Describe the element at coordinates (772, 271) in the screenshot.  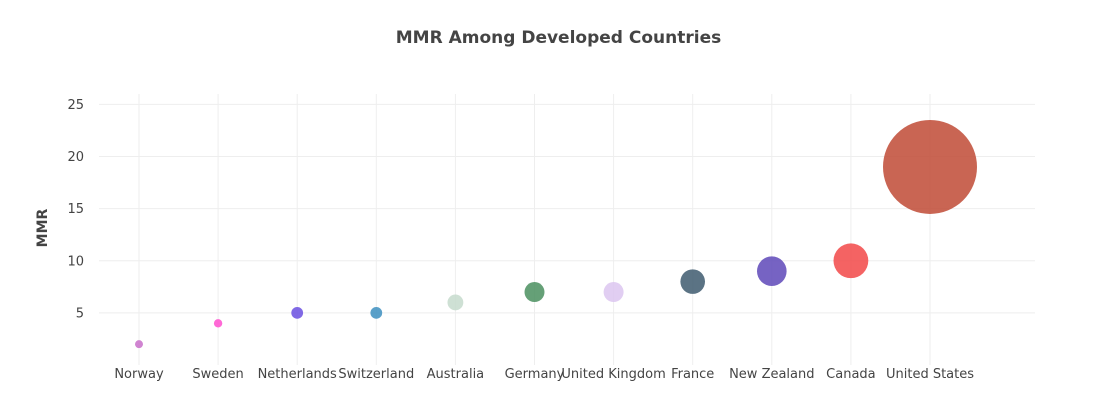
I see `bubble-new-zealand` at that location.